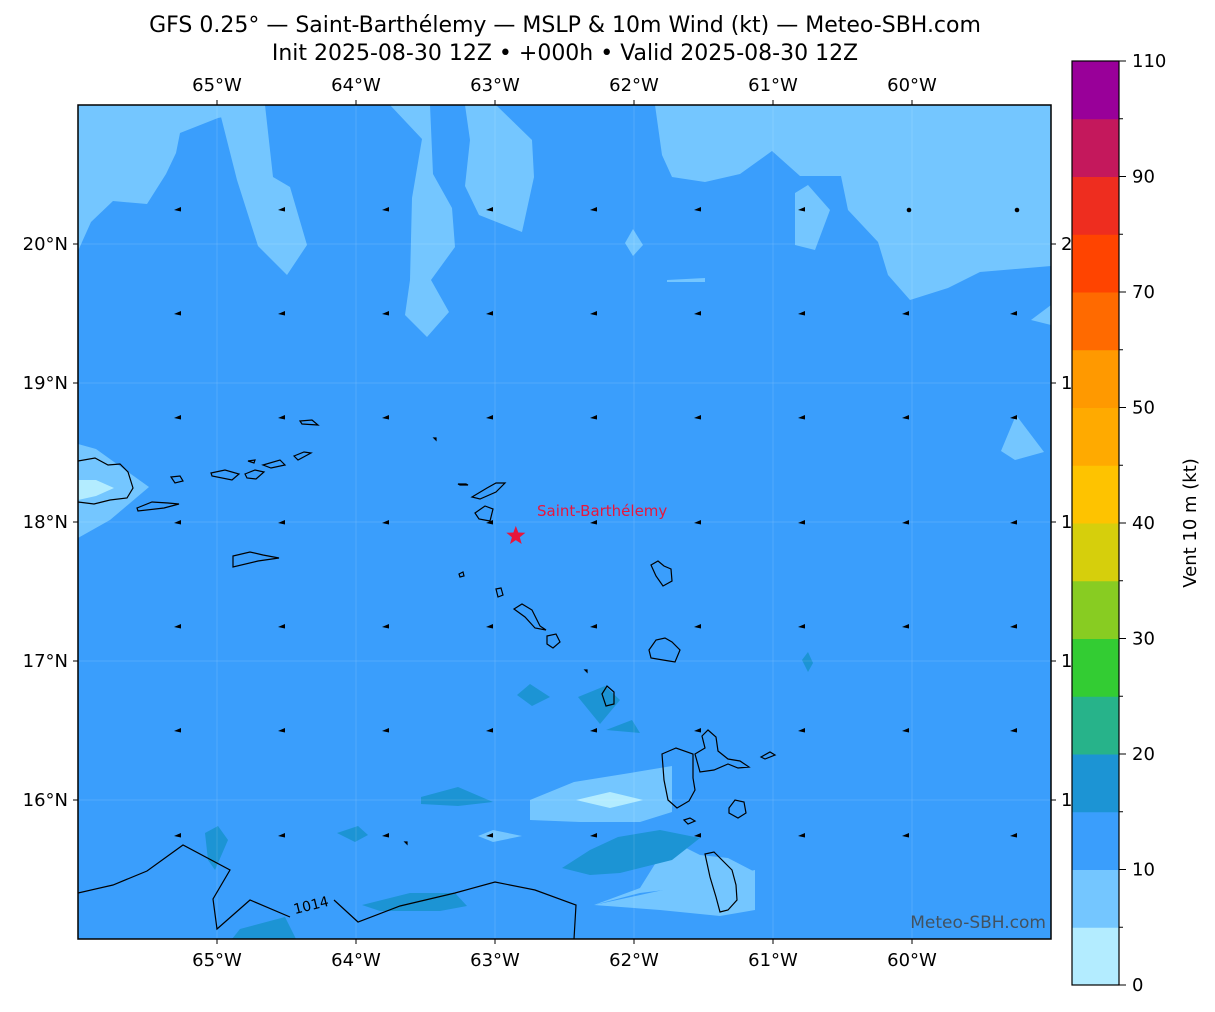 The height and width of the screenshot is (1012, 1215). What do you see at coordinates (912, 85) in the screenshot?
I see `lon-tick-top-label: 60°W` at bounding box center [912, 85].